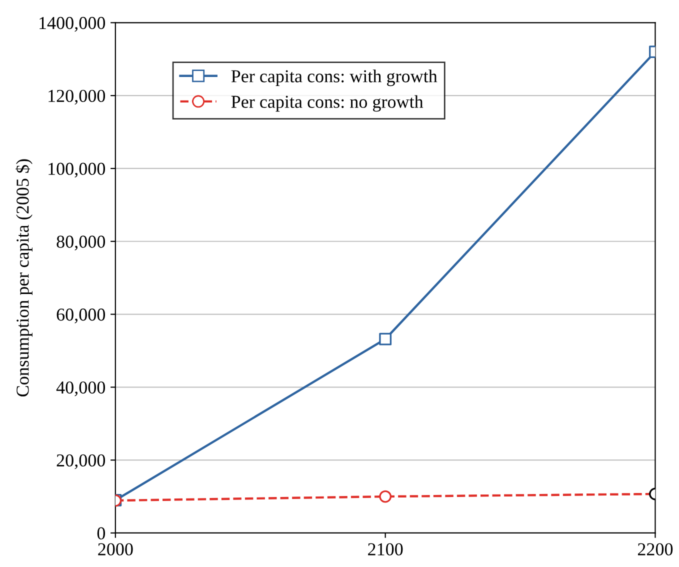 The height and width of the screenshot is (567, 679). What do you see at coordinates (81, 462) in the screenshot?
I see `y-tick-label: 20,000` at bounding box center [81, 462].